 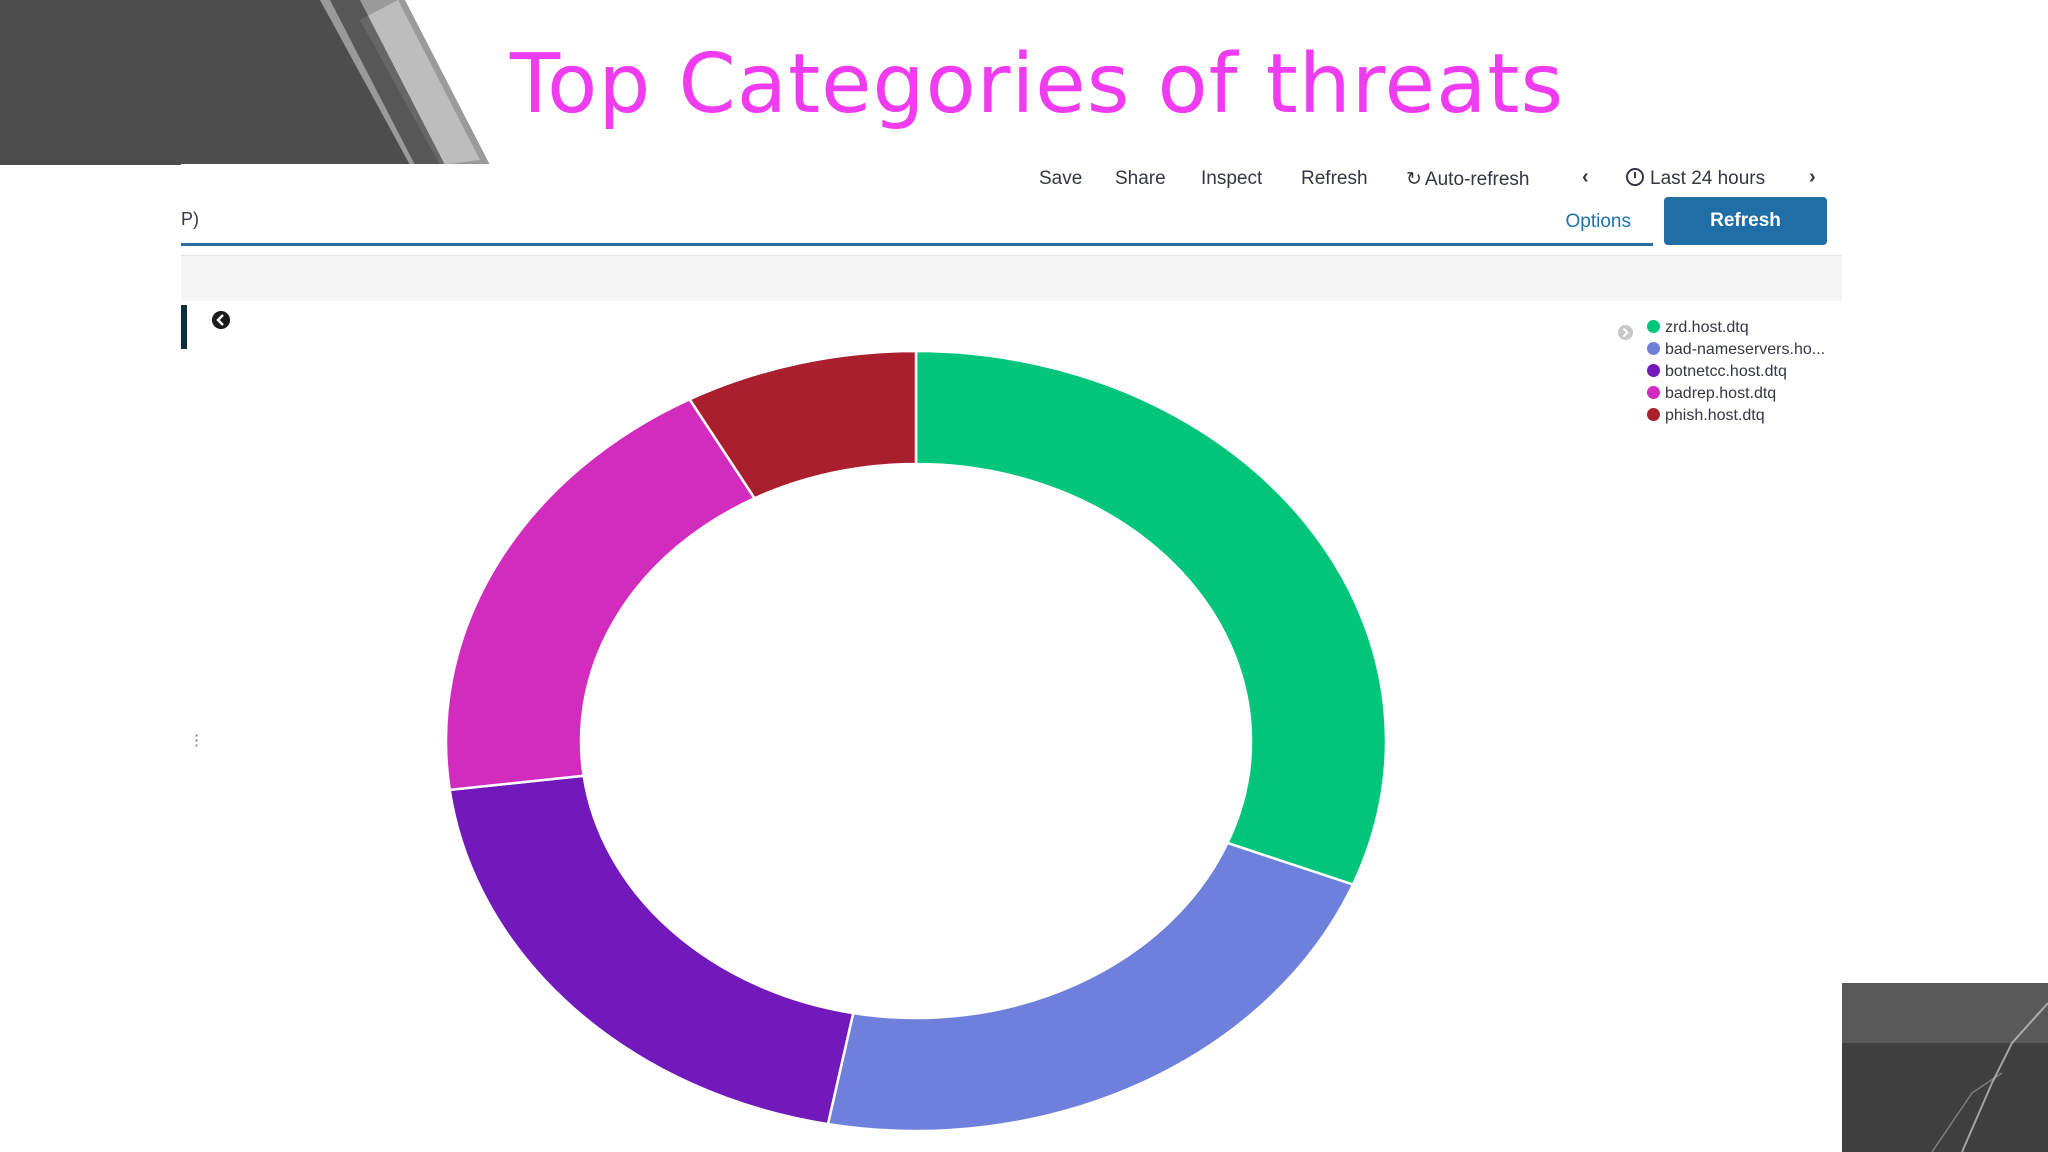 What do you see at coordinates (184, 327) in the screenshot?
I see `panel-accent-bar` at bounding box center [184, 327].